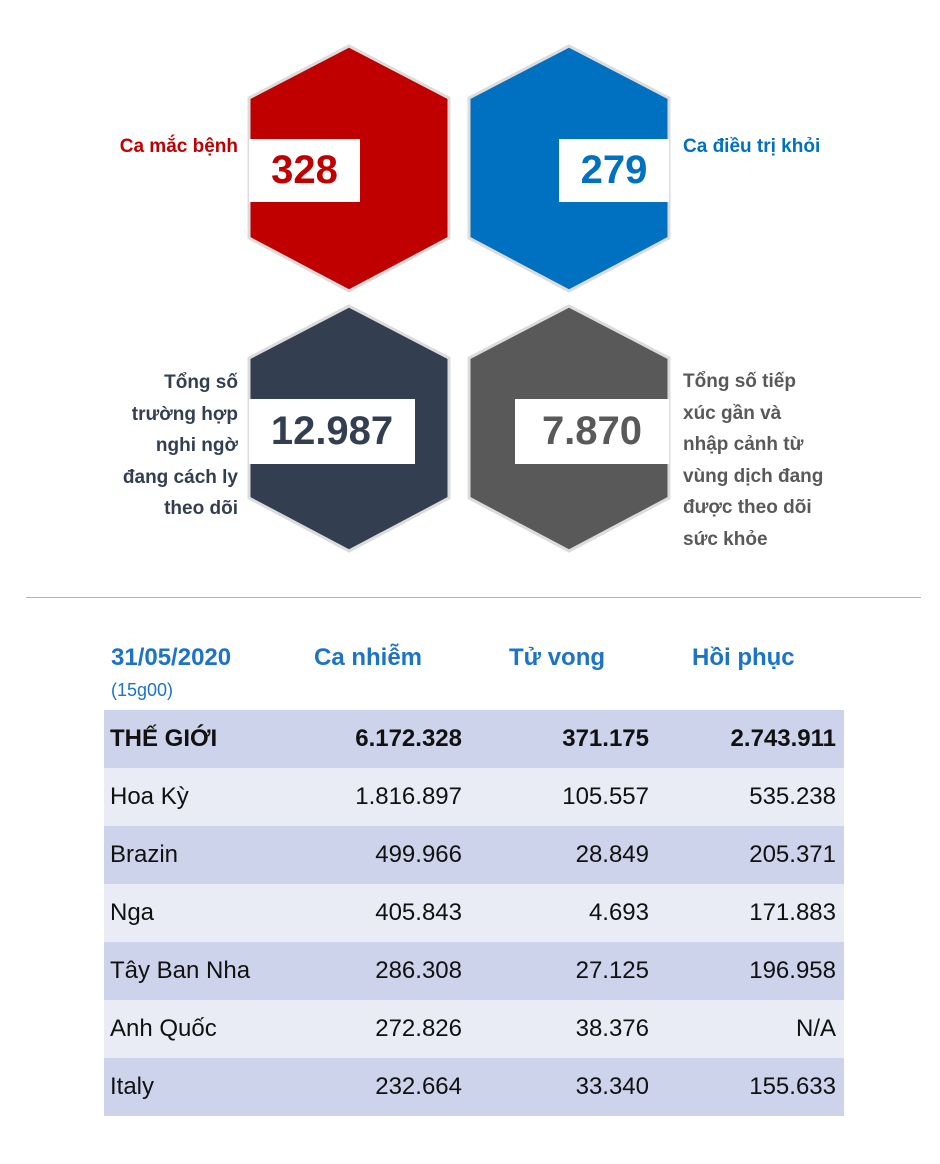 Image resolution: width=940 pixels, height=1164 pixels. I want to click on monitoring-label-line: nhập cảnh từ, so click(743, 444).